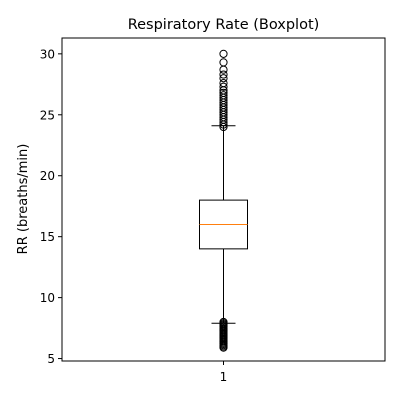  I want to click on y-tick-label: 30, so click(47, 54).